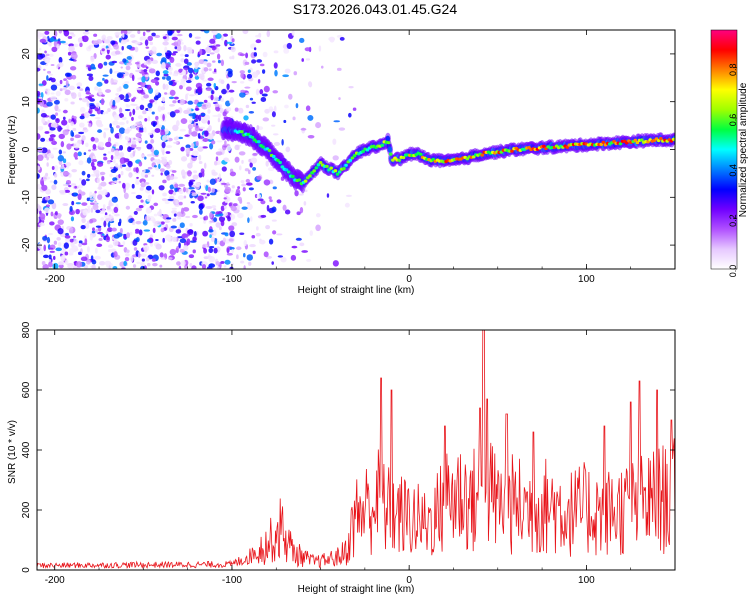 This screenshot has height=600, width=750. What do you see at coordinates (733, 120) in the screenshot?
I see `colorbar-tick-label: 0.6` at bounding box center [733, 120].